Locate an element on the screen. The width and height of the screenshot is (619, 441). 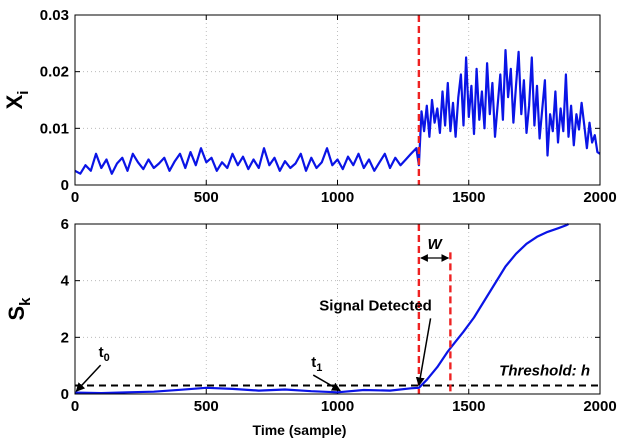
y-tick-label: 0.01 is located at coordinates (54, 128).